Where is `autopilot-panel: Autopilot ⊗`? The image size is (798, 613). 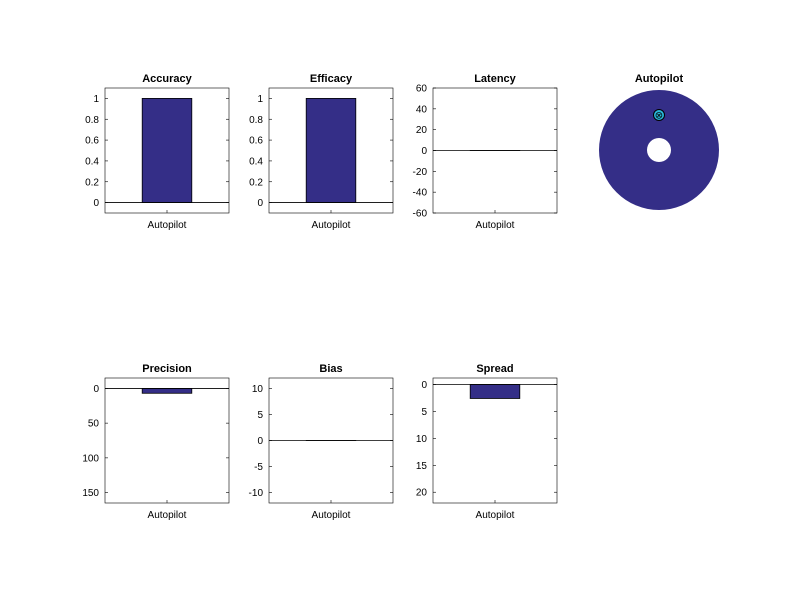
autopilot-panel: Autopilot ⊗ is located at coordinates (659, 141).